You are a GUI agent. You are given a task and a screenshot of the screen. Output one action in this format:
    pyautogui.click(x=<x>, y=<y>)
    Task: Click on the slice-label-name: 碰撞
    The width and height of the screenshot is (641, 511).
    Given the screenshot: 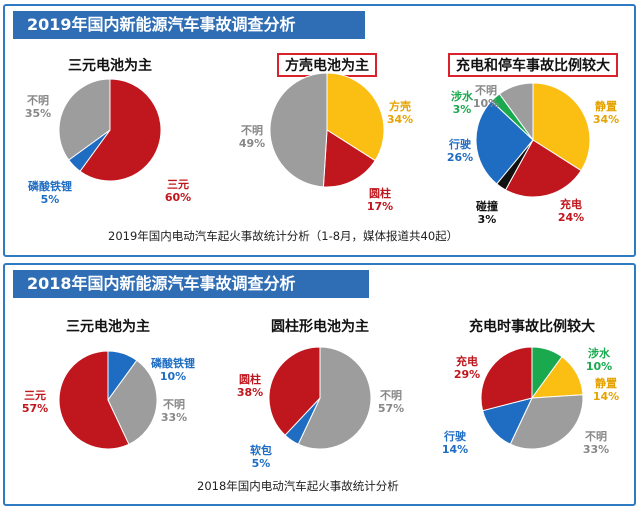 What is the action you would take?
    pyautogui.click(x=487, y=206)
    